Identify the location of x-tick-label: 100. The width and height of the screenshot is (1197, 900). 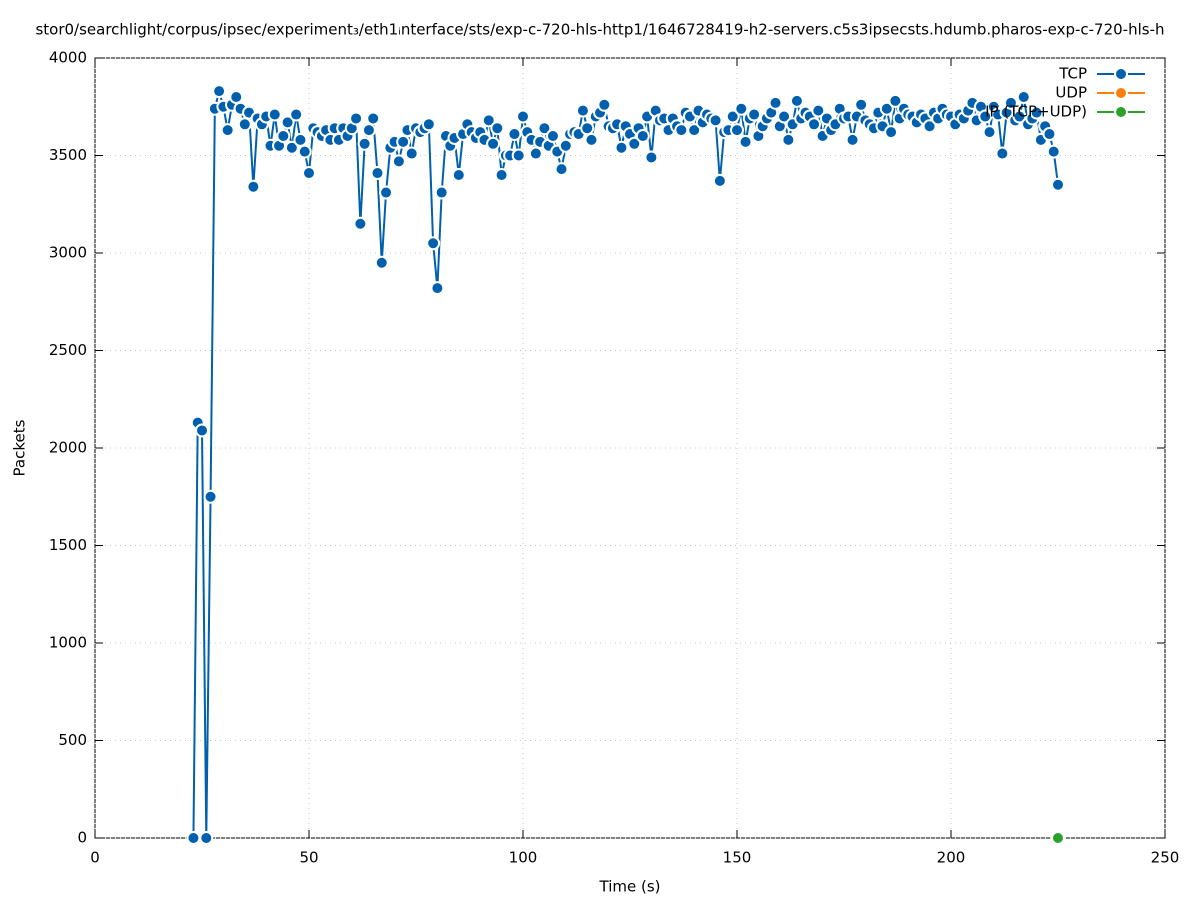
(523, 858).